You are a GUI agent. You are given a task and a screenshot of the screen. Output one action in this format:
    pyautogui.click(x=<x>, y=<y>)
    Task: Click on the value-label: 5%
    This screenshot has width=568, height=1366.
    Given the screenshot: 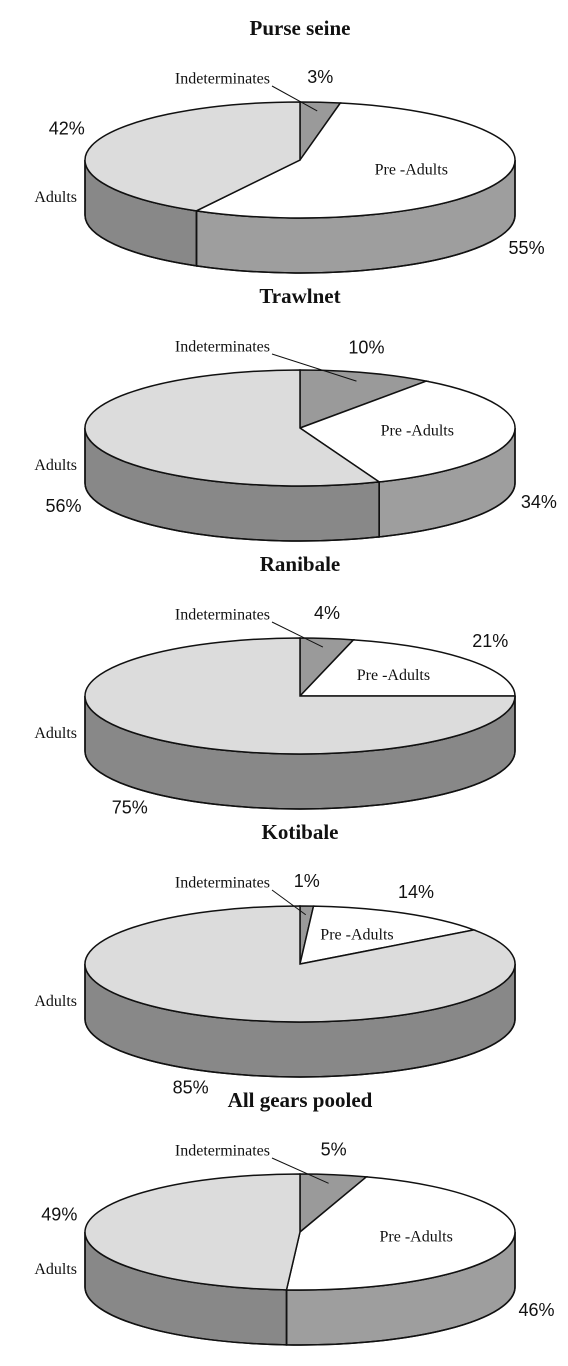 What is the action you would take?
    pyautogui.click(x=334, y=1149)
    